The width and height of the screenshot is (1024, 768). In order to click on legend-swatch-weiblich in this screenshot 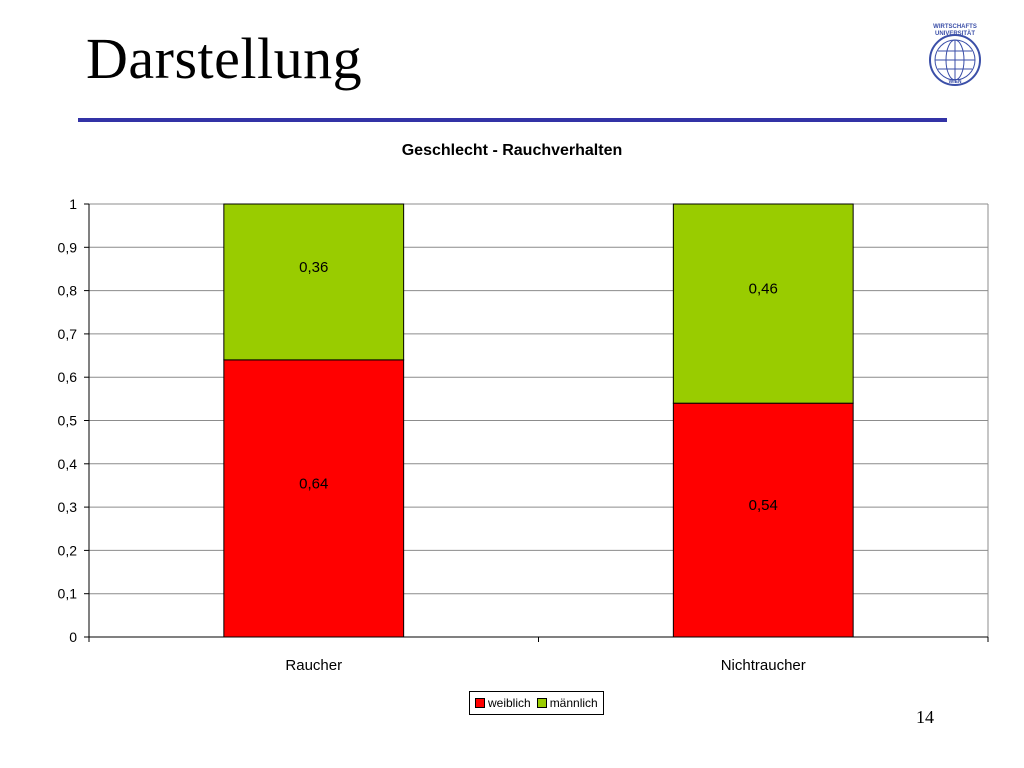, I will do `click(480, 703)`.